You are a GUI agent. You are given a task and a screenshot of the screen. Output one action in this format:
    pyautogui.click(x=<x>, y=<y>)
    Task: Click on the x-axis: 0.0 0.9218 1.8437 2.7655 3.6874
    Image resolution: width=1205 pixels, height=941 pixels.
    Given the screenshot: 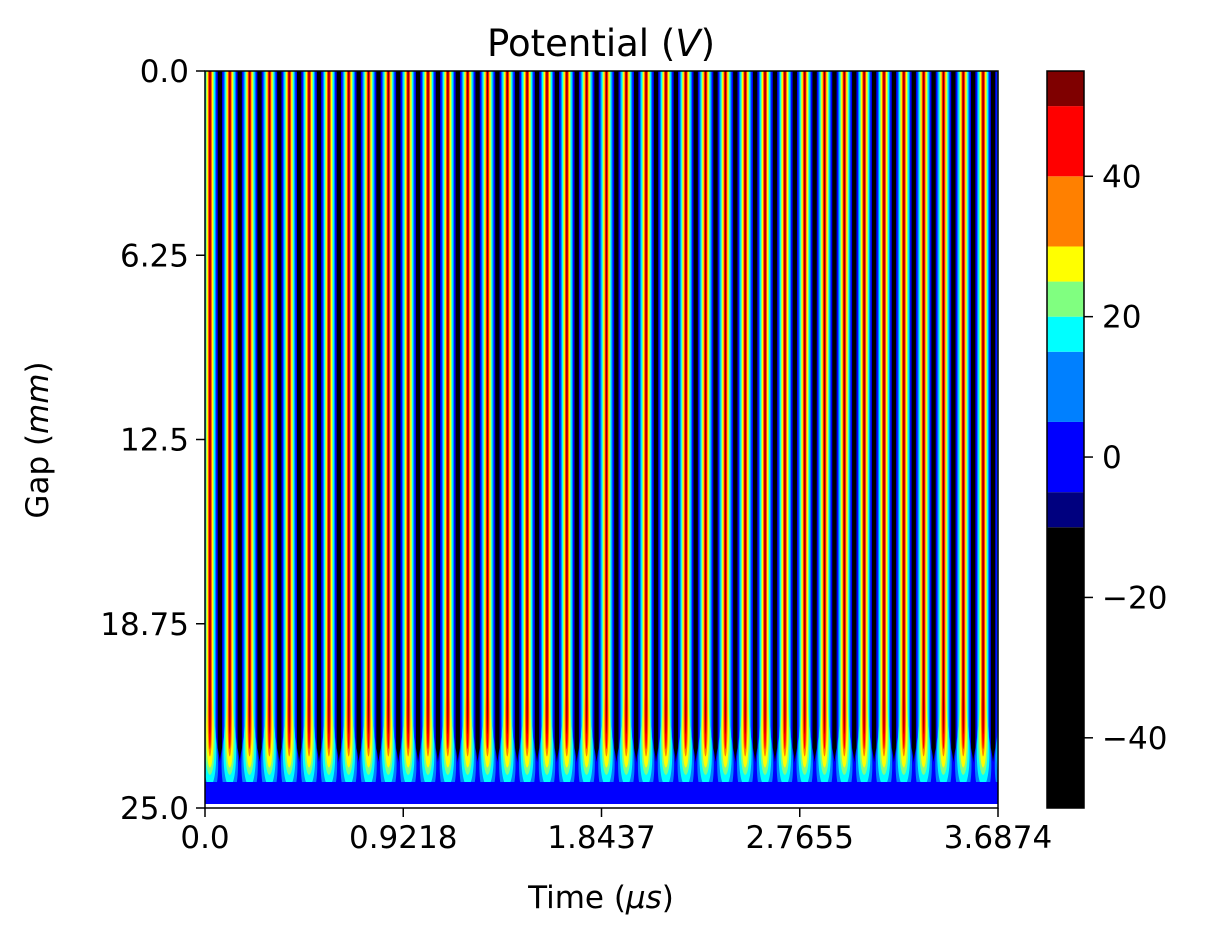 What is the action you would take?
    pyautogui.click(x=616, y=832)
    